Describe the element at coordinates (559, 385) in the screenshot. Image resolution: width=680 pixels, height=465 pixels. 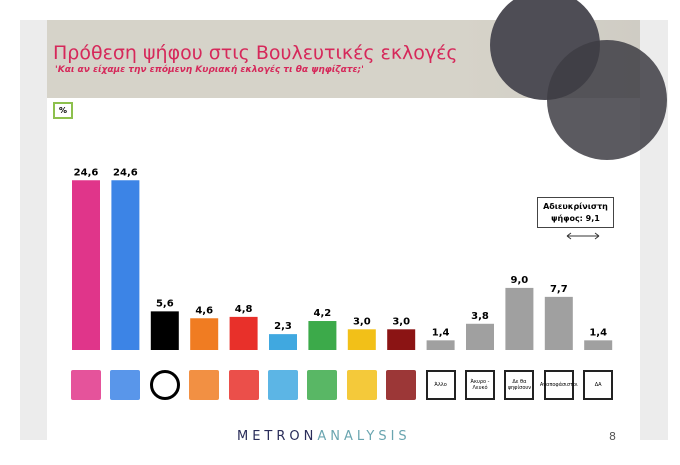
I see `category-box: Αναποφάσιστοι` at that location.